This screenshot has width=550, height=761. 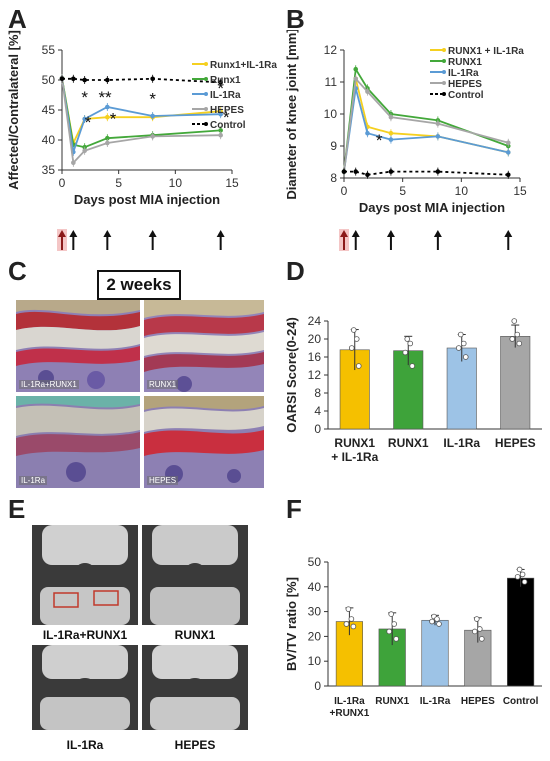 I want to click on histology-label-il1ra: IL-1Ra, so click(x=33, y=480).